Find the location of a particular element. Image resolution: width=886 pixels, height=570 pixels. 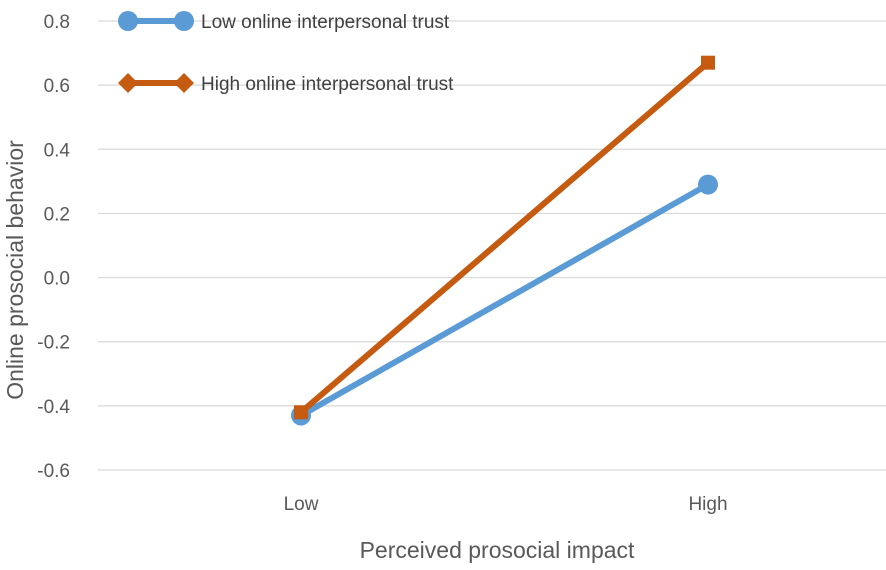

legend-label: High online interpersonal trust is located at coordinates (327, 84).